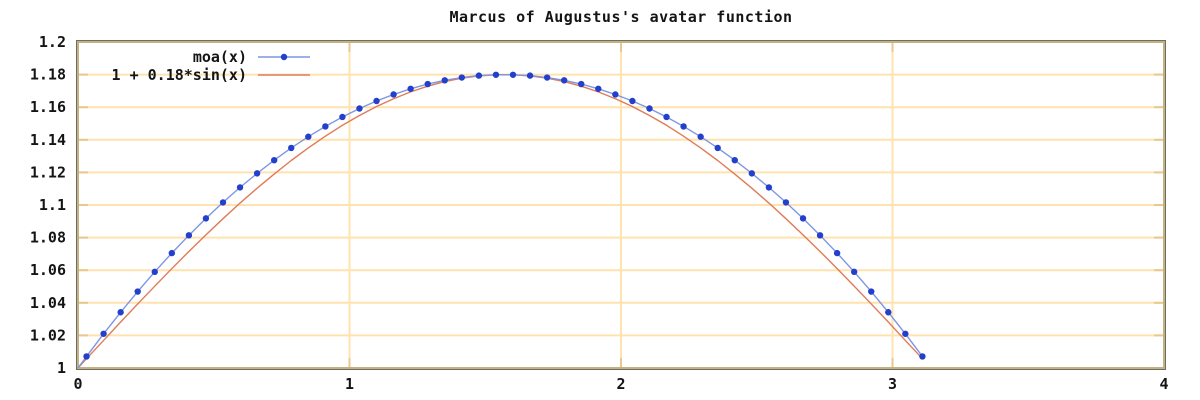 Image resolution: width=1200 pixels, height=400 pixels. I want to click on ytick-label: 1.04, so click(48, 303).